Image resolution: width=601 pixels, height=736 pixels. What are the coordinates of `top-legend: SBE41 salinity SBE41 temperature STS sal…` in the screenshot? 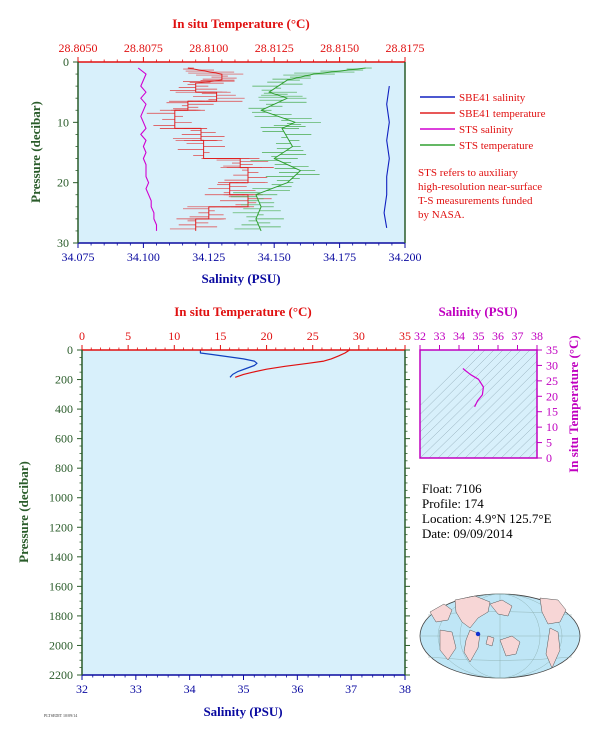 It's located at (482, 156).